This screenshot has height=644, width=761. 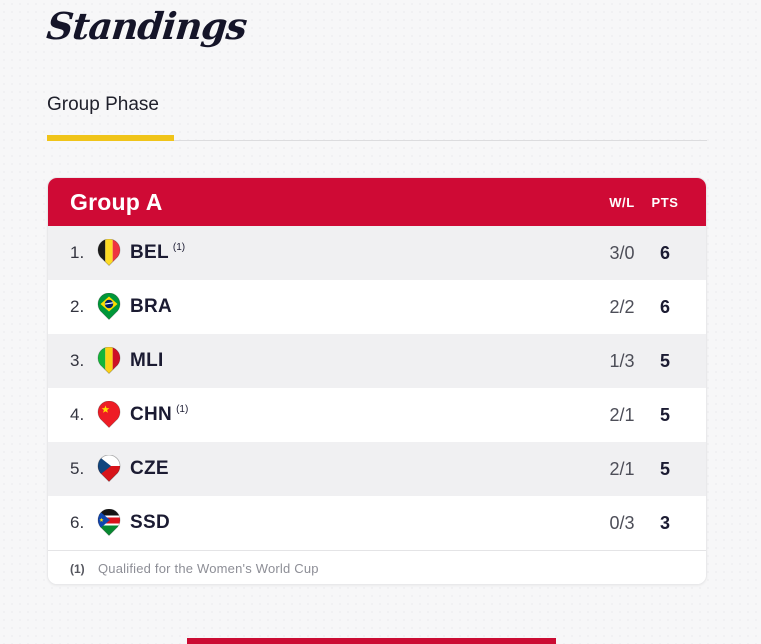 I want to click on team-row-cze: 5. CZE 2/1 5, so click(x=377, y=469).